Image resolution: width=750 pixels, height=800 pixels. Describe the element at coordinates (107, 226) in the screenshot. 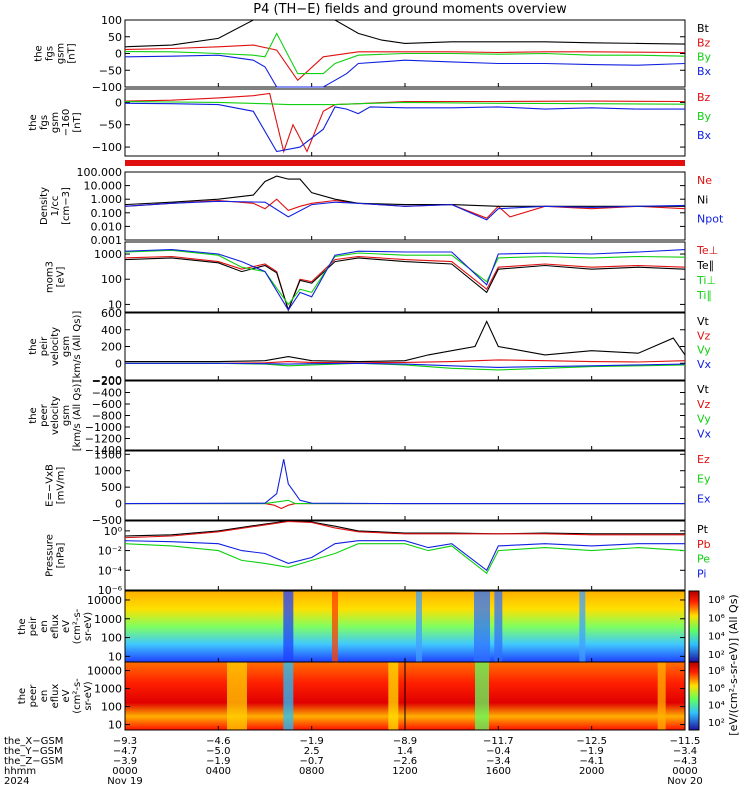

I see `y-tick-label: 0.010` at that location.